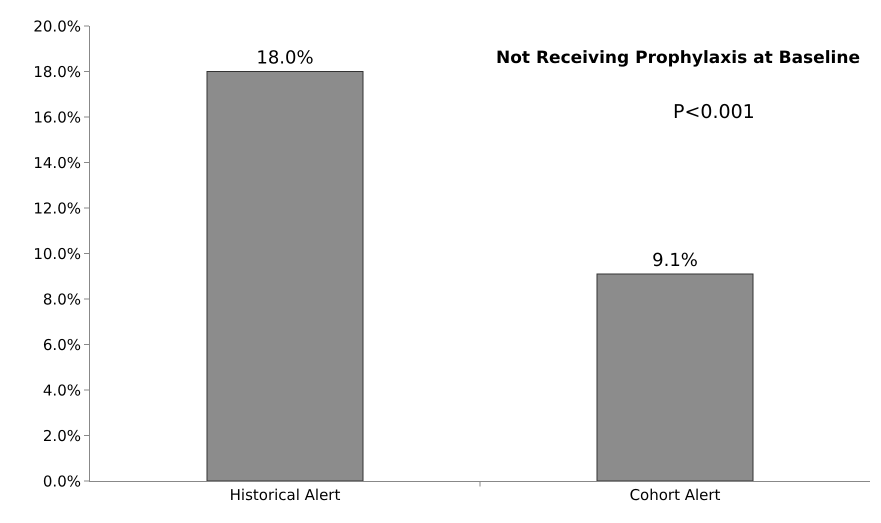 This screenshot has height=523, width=881. Describe the element at coordinates (675, 495) in the screenshot. I see `x-tick-label: Cohort Alert` at that location.